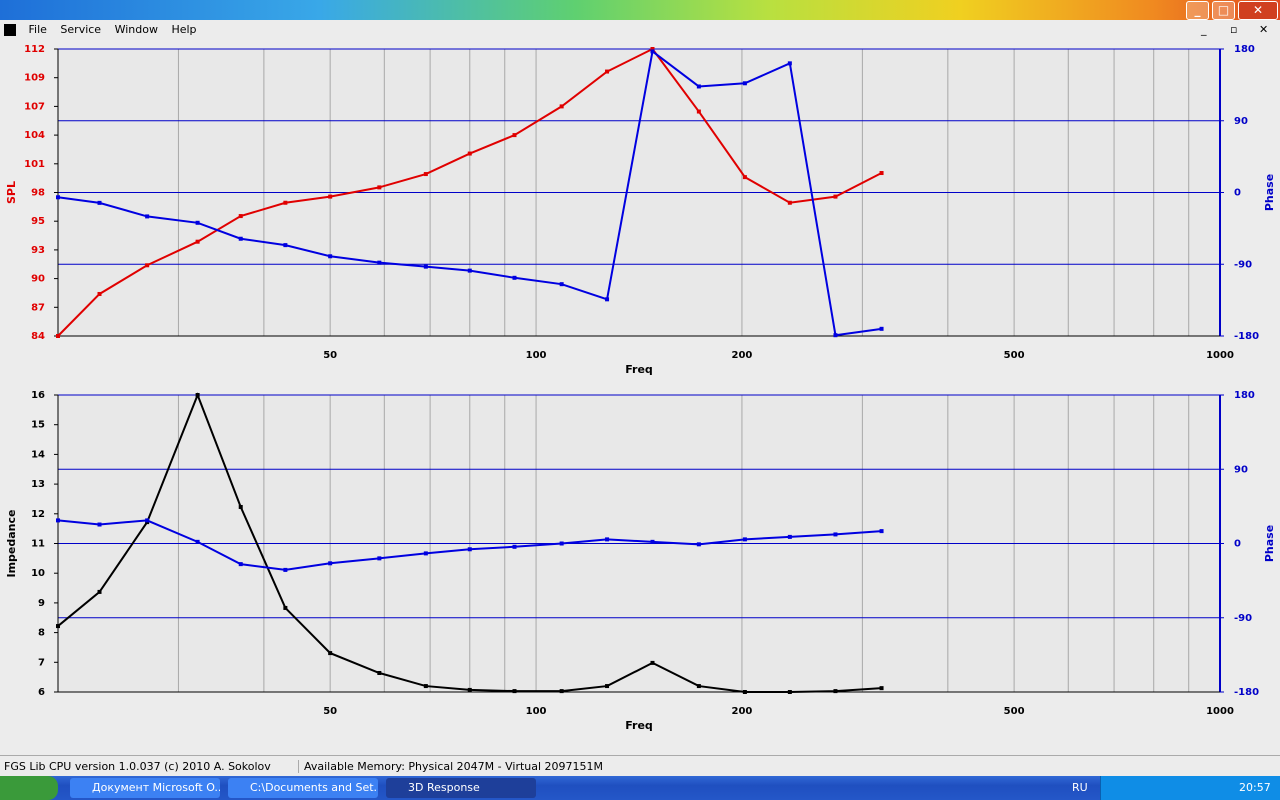  Describe the element at coordinates (1014, 711) in the screenshot. I see `x-tick-label: 500` at that location.